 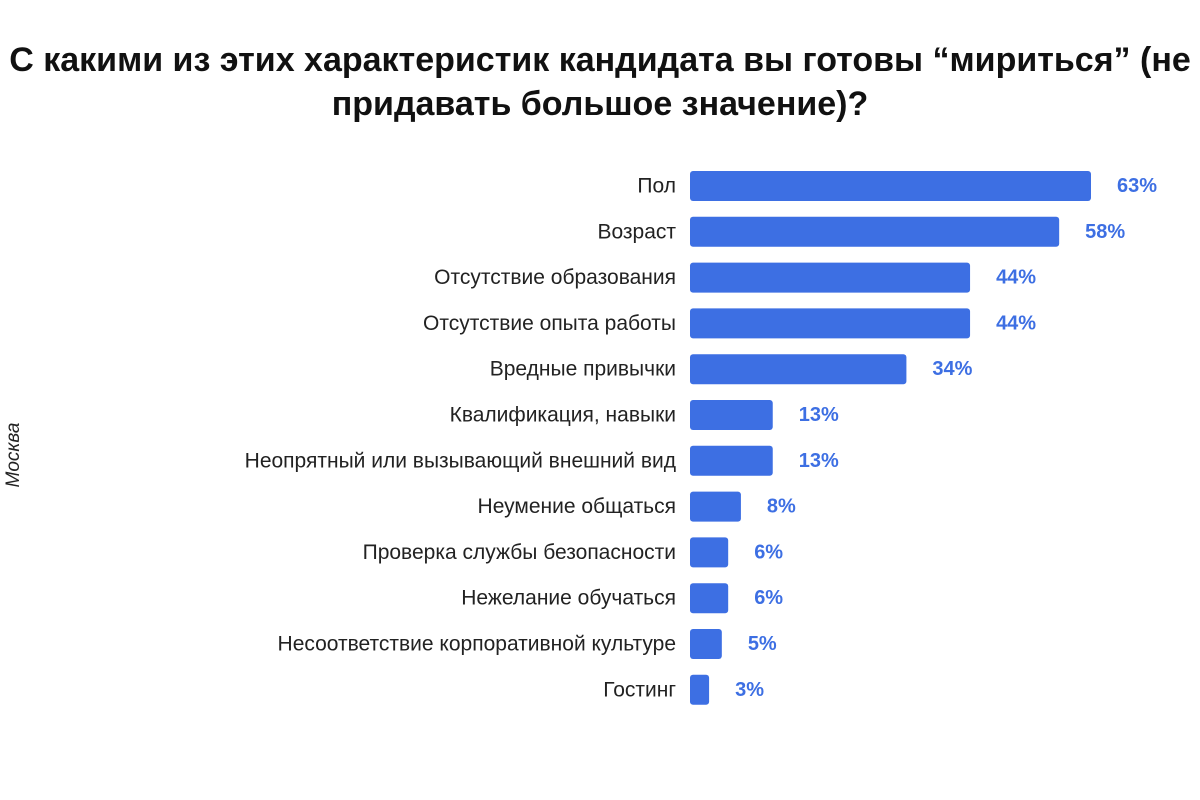 What do you see at coordinates (639, 689) in the screenshot?
I see `category-label: Гостинг` at bounding box center [639, 689].